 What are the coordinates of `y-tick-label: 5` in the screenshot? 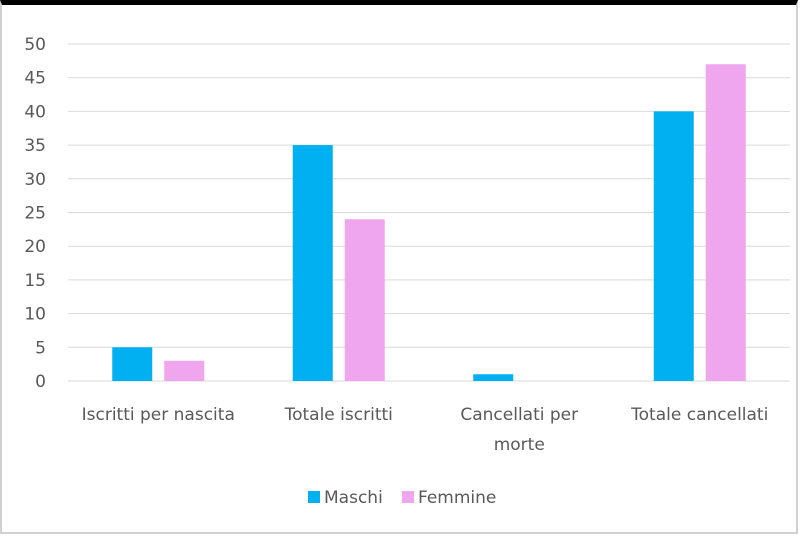 It's located at (40, 348).